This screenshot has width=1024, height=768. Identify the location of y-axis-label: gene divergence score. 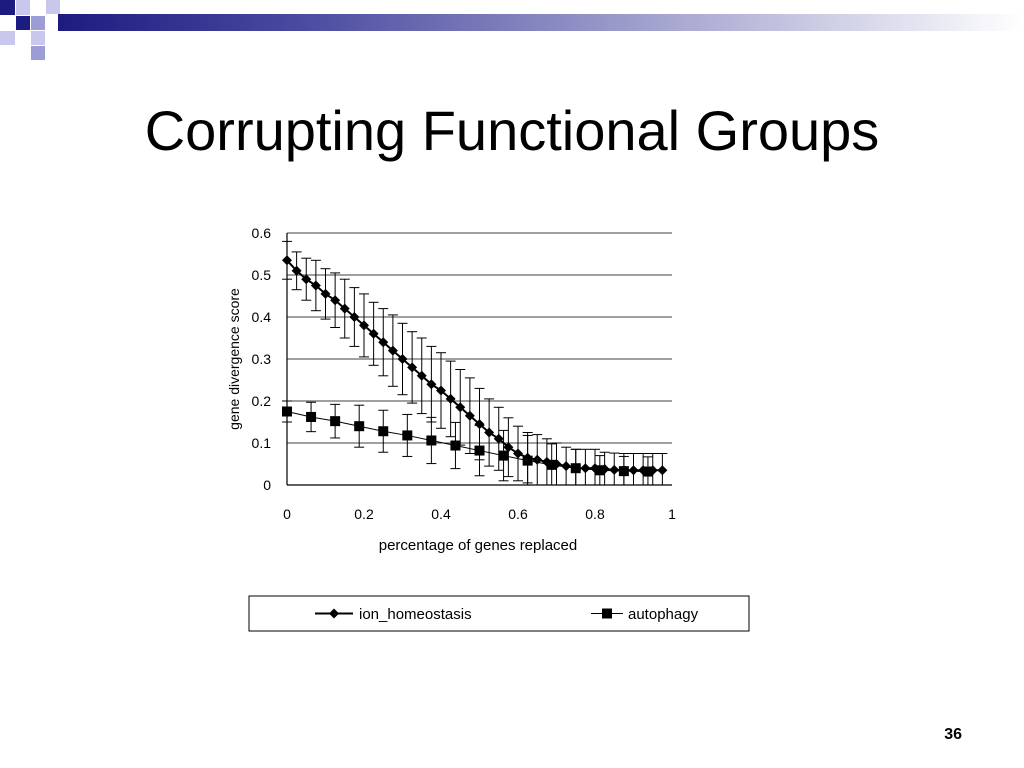
(234, 359).